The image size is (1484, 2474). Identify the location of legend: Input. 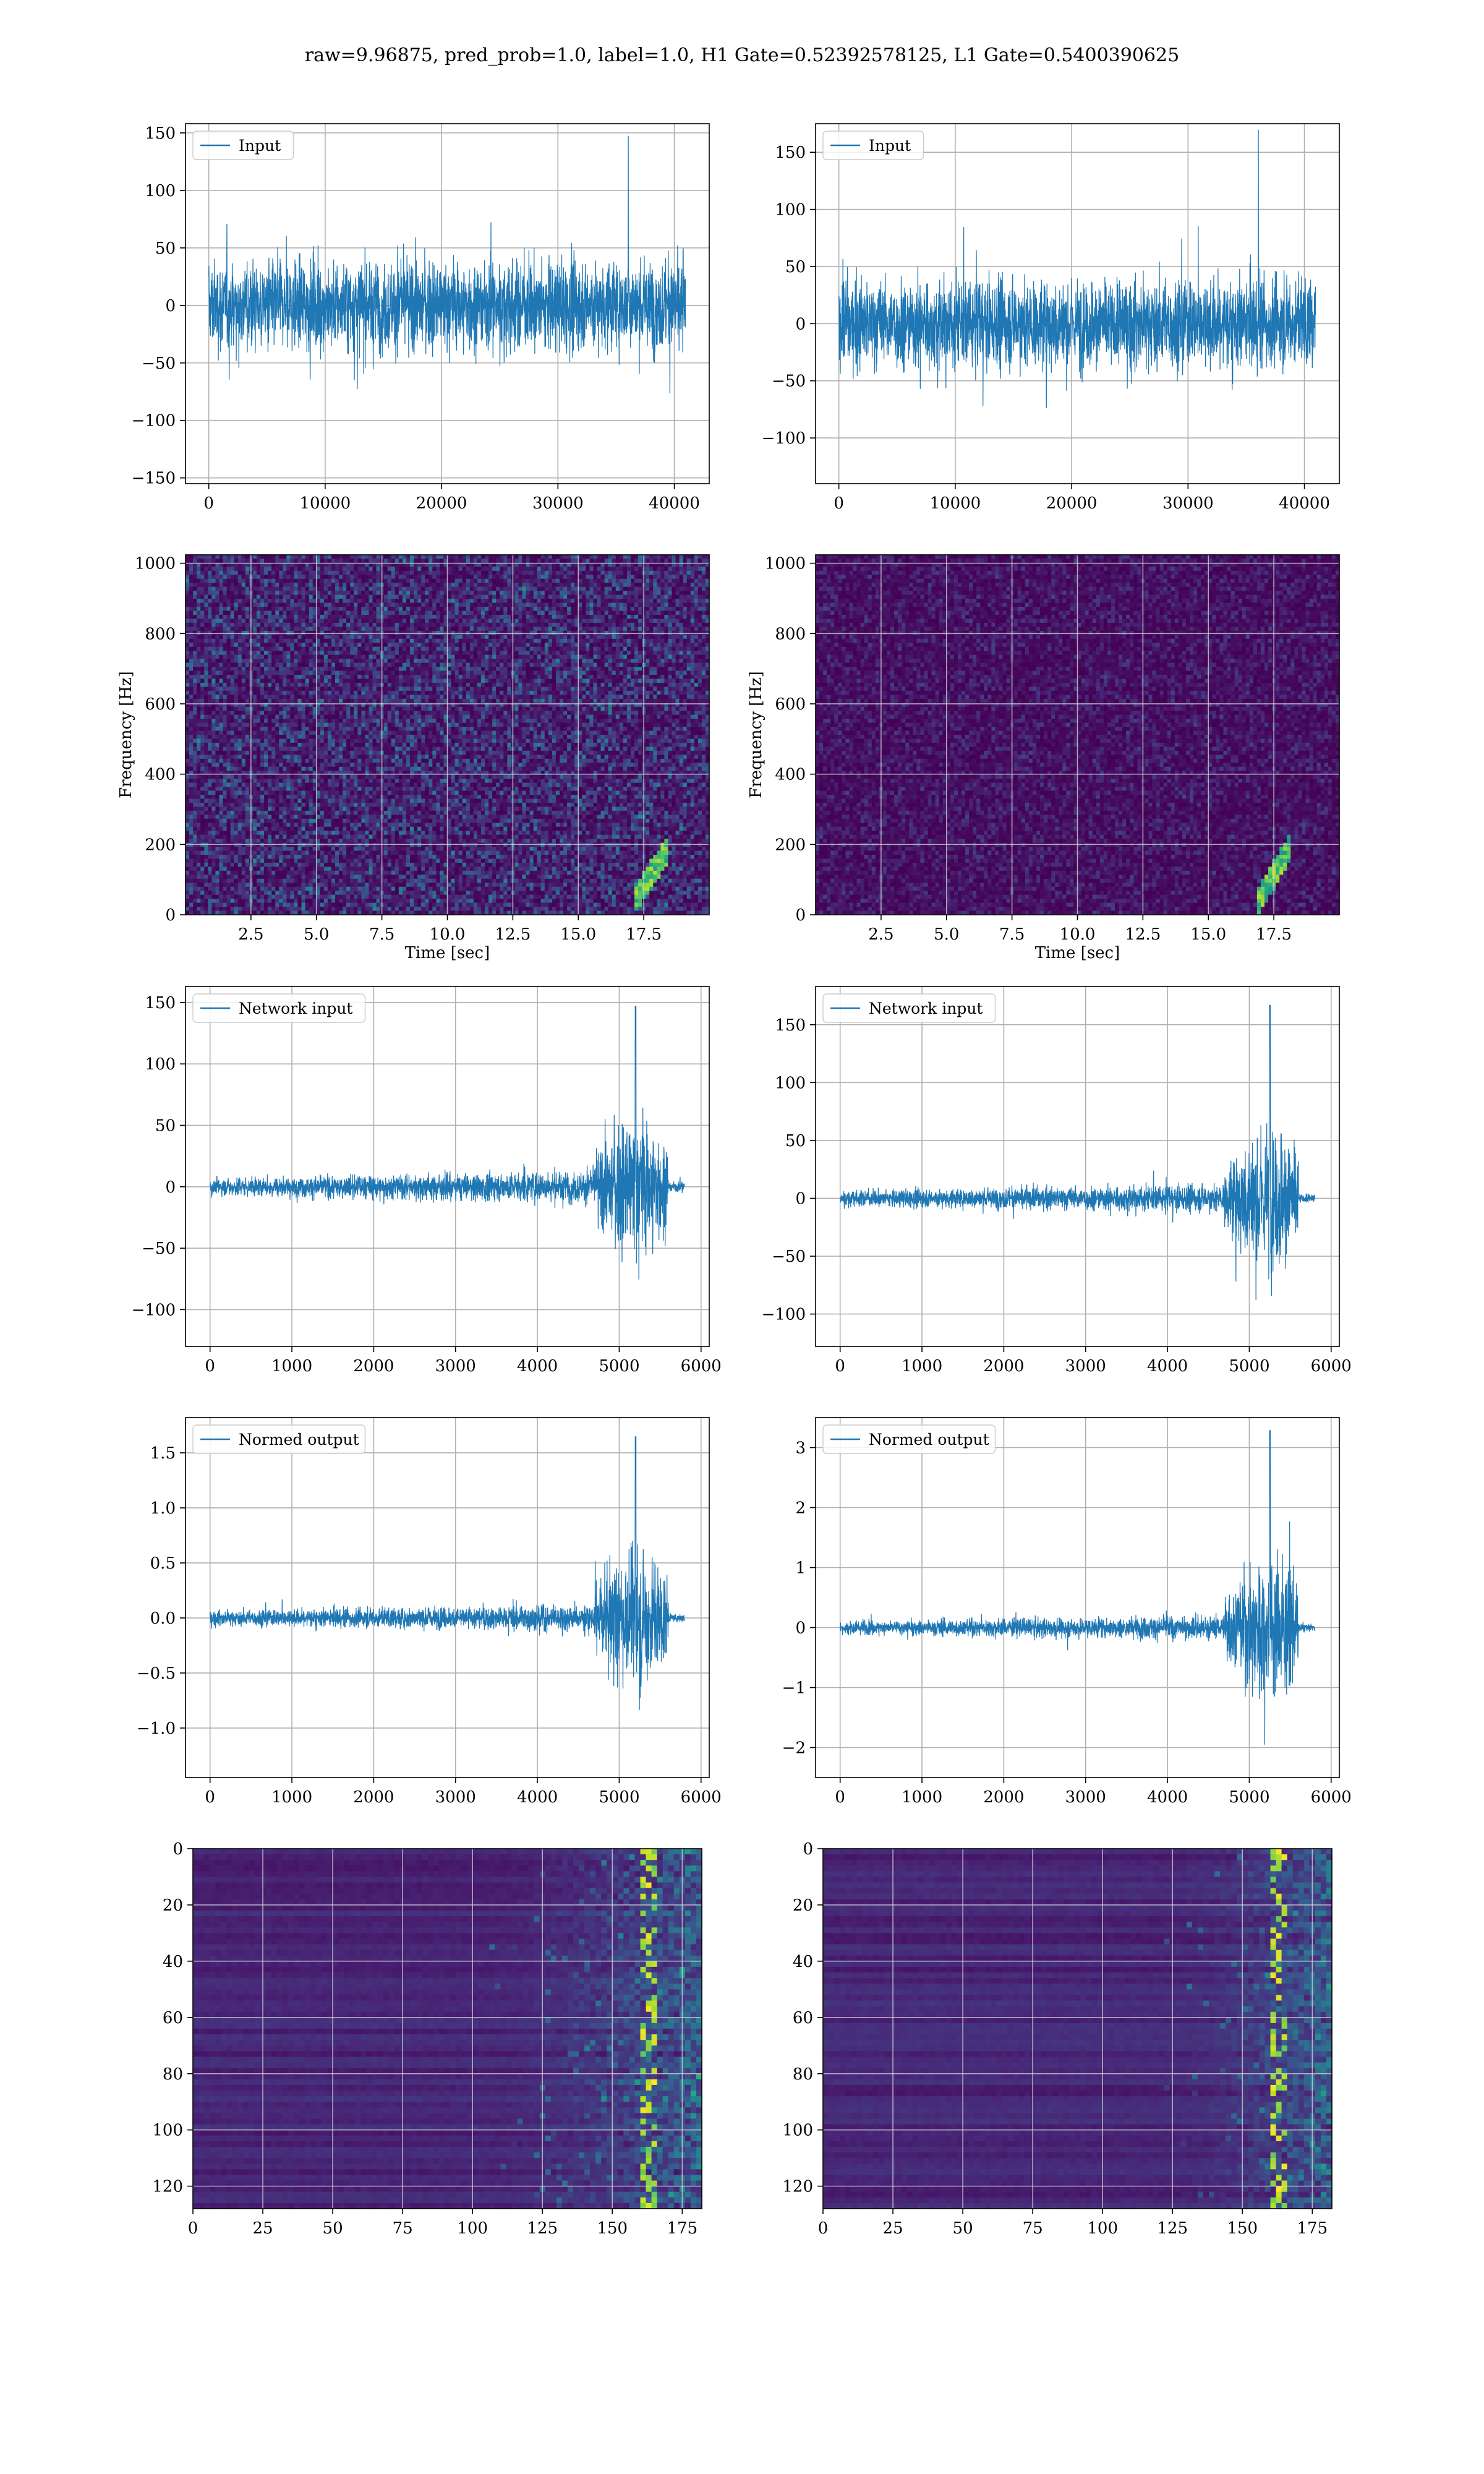
(243, 145).